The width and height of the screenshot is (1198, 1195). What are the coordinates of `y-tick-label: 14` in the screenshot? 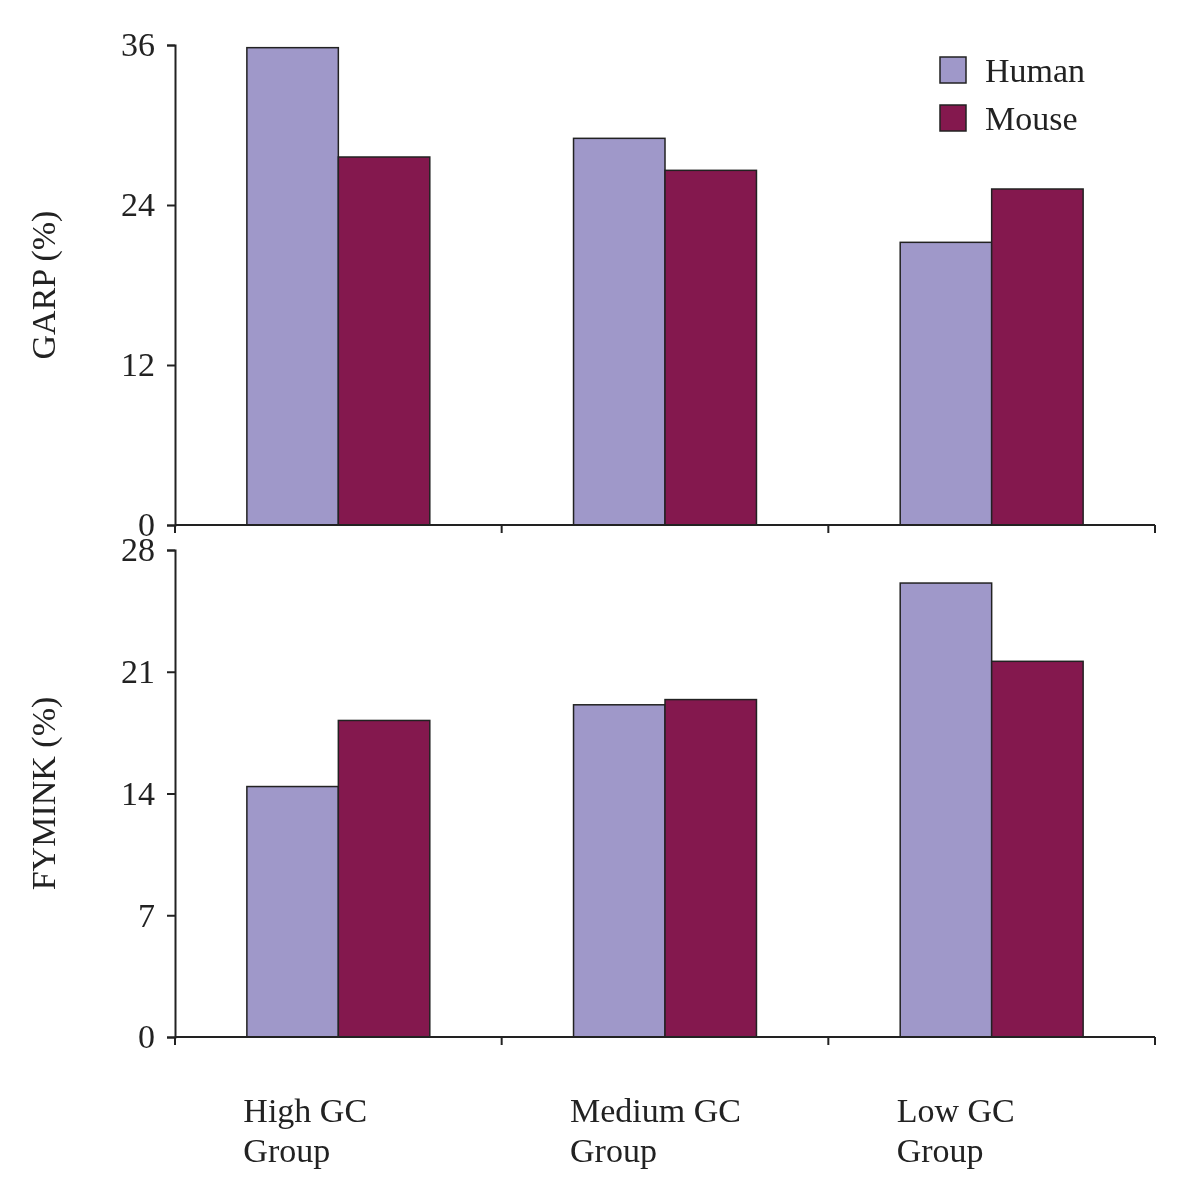 It's located at (138, 793).